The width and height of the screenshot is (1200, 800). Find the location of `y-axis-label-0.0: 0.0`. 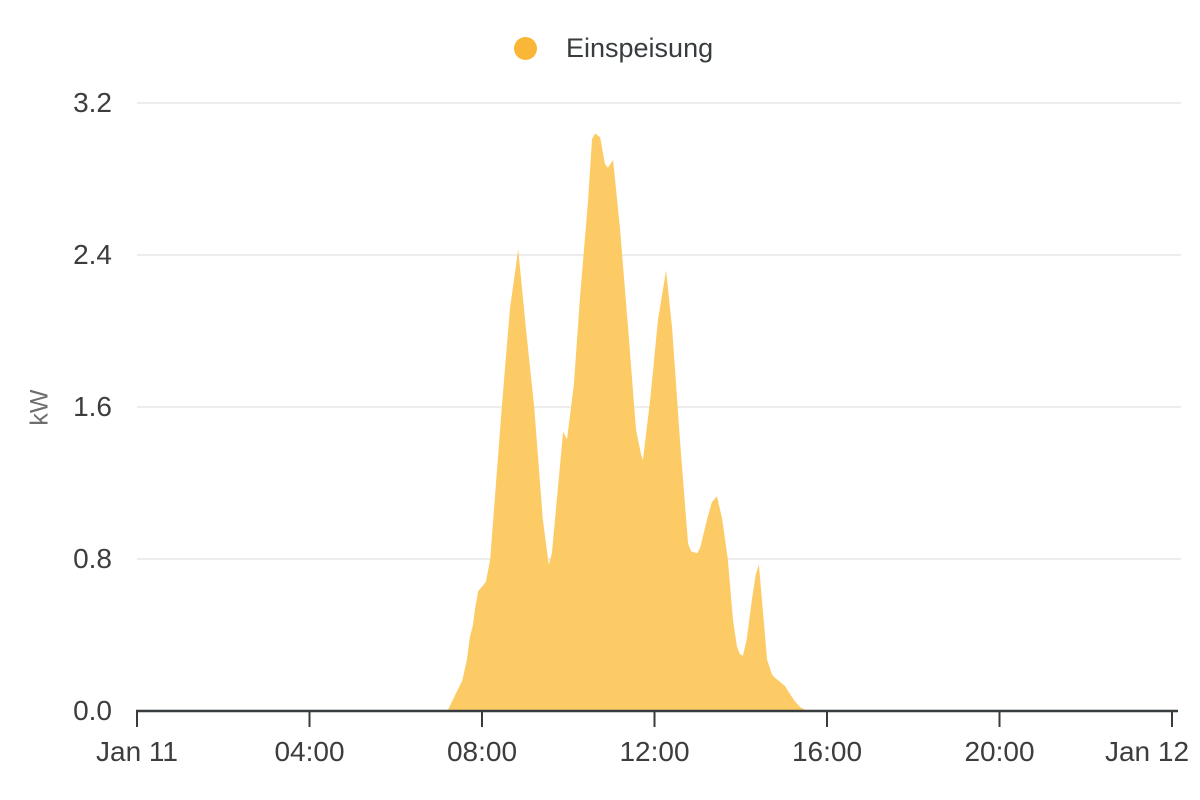

y-axis-label-0.0: 0.0 is located at coordinates (92, 710).